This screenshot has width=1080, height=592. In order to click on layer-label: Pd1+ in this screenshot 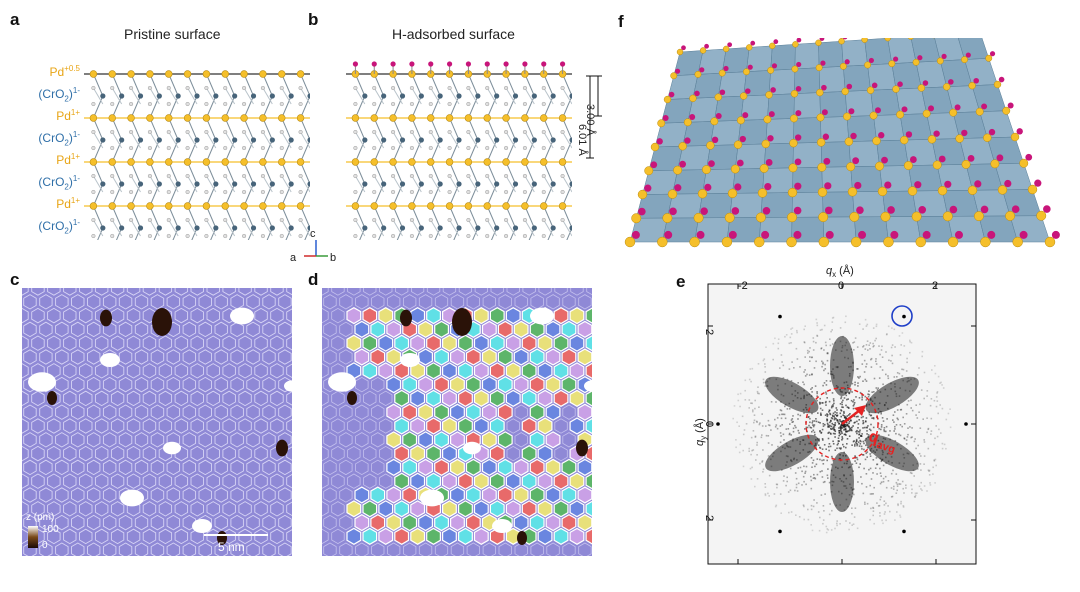, I will do `click(68, 203)`.